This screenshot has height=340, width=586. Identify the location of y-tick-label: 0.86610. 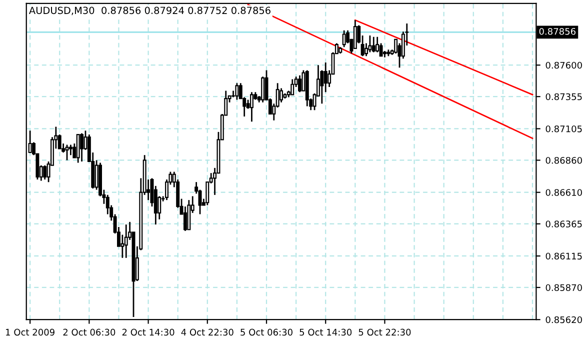
(564, 192).